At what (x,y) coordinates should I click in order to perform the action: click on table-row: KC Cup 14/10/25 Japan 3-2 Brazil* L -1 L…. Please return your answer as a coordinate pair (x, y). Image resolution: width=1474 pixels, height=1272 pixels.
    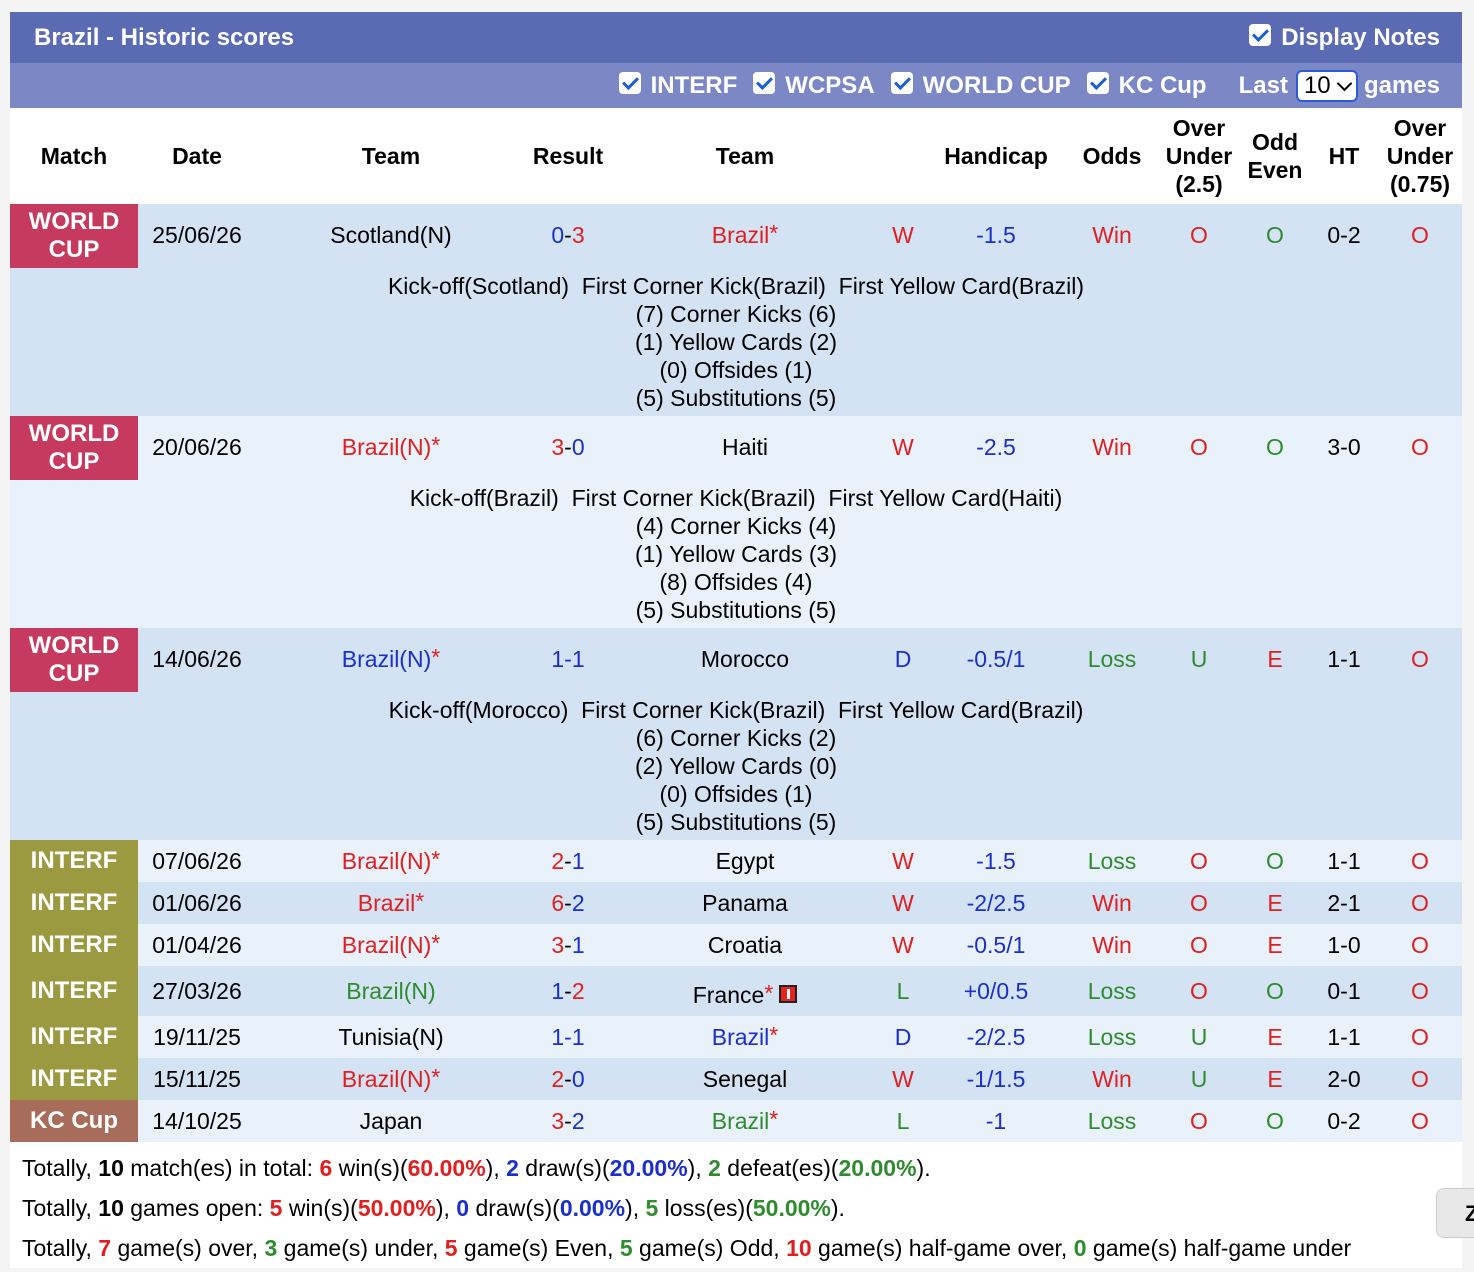
    Looking at the image, I should click on (736, 1121).